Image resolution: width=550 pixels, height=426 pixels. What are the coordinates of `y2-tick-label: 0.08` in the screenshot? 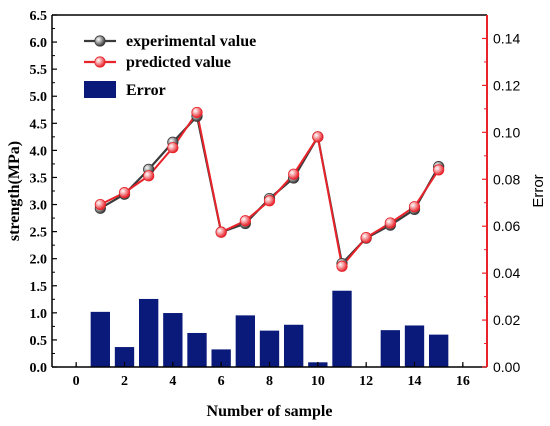 It's located at (506, 179).